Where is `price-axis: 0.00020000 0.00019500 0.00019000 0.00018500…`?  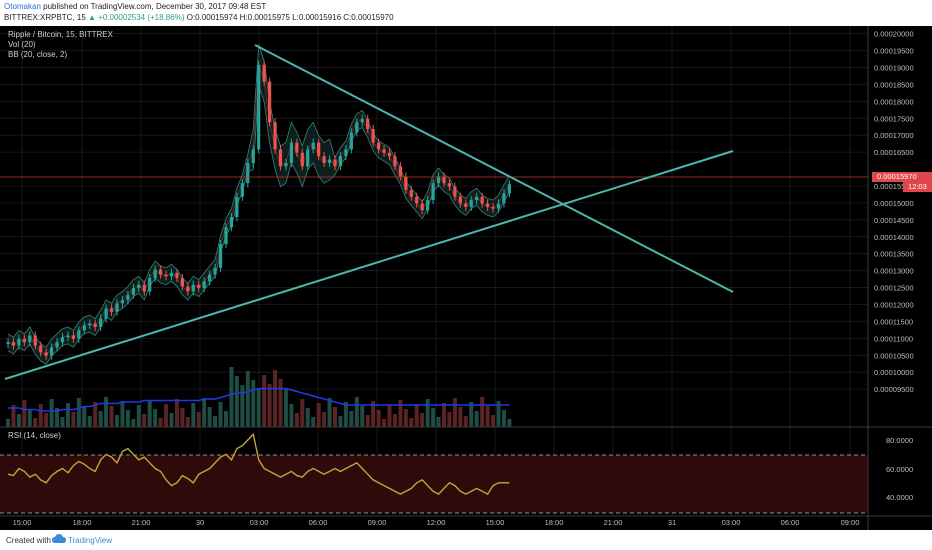
price-axis: 0.00020000 0.00019500 0.00019000 0.00018500… is located at coordinates (894, 212).